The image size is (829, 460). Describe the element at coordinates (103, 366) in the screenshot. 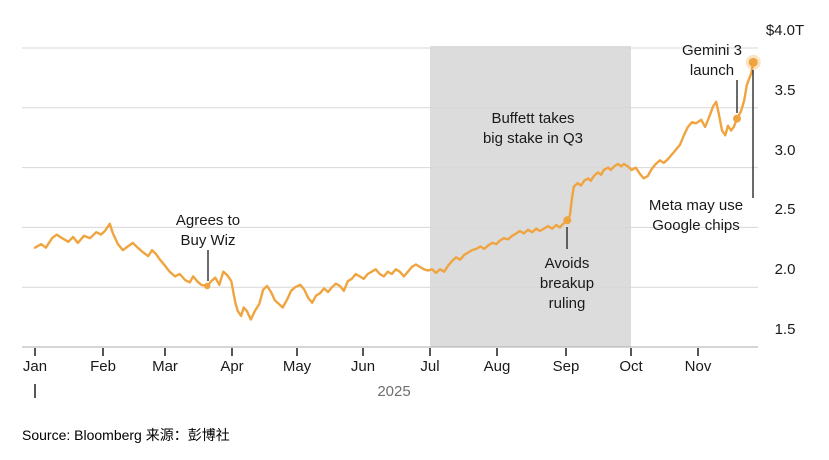

I see `x-axis-label-feb: Feb` at that location.